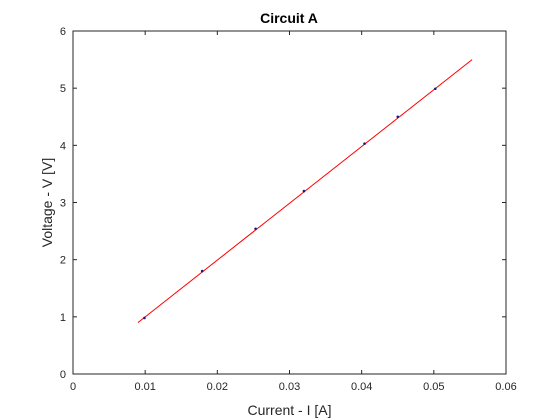 This screenshot has height=420, width=560. I want to click on x-tick-label: 0.02, so click(217, 387).